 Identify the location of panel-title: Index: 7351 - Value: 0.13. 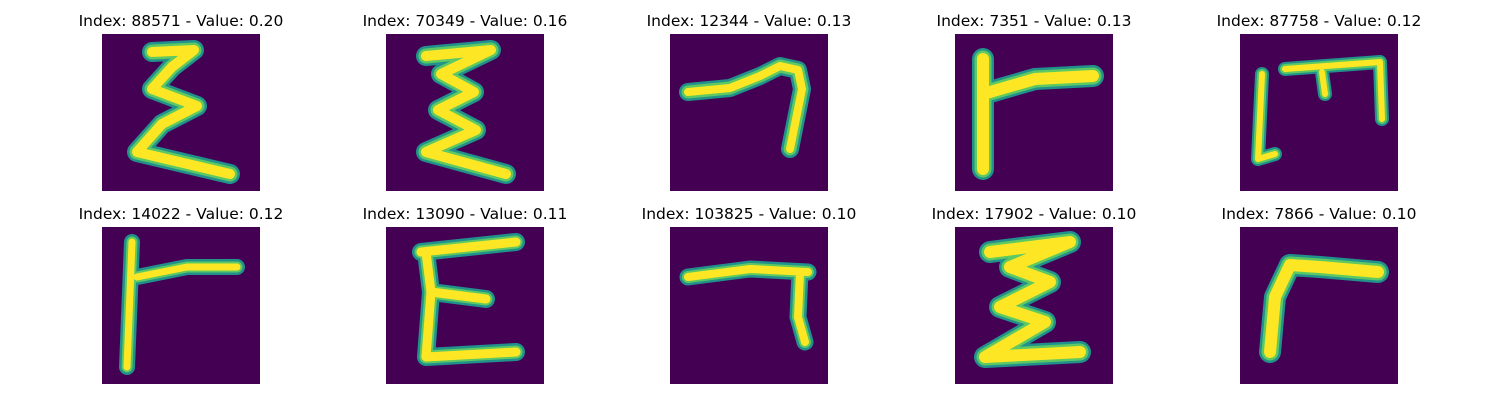
(1034, 21).